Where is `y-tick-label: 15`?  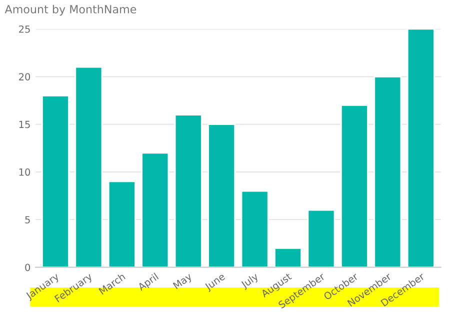
y-tick-label: 15 is located at coordinates (24, 124).